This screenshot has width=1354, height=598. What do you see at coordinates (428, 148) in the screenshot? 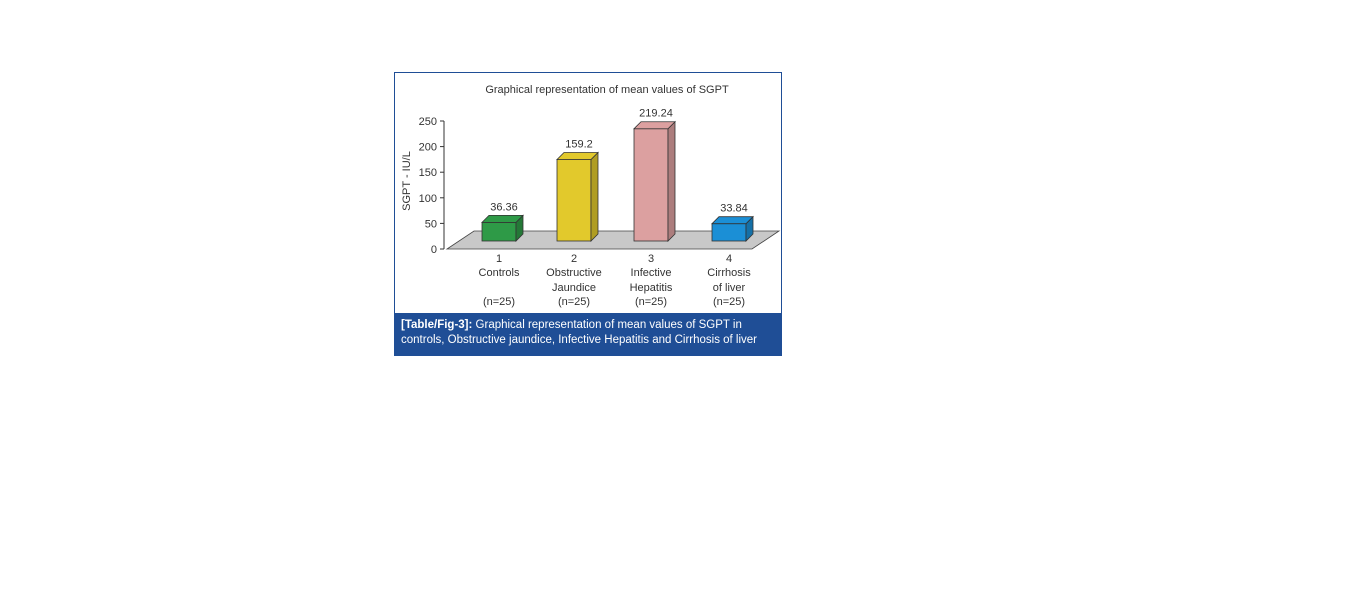
I see `y-tick-label: 200` at bounding box center [428, 148].